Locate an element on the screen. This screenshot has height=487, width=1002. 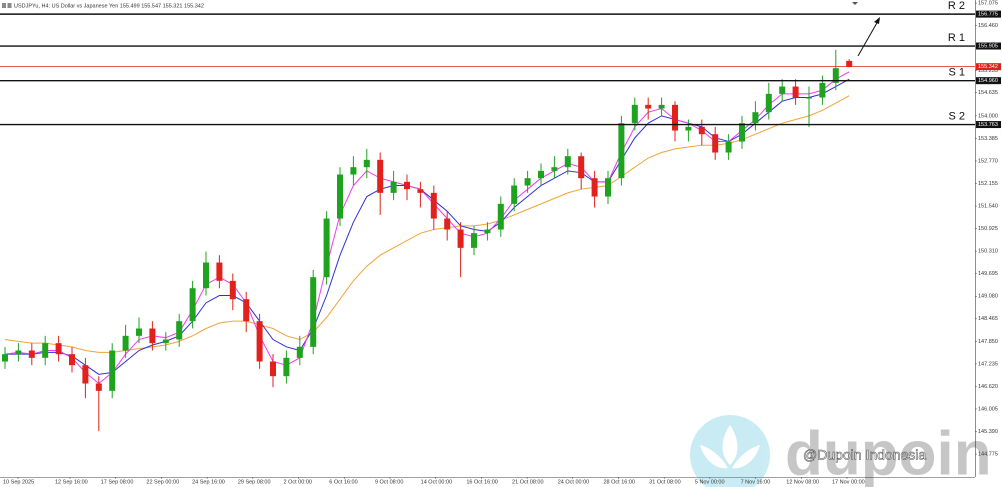
x-tick-label: 29 Sep 08:00 is located at coordinates (254, 482).